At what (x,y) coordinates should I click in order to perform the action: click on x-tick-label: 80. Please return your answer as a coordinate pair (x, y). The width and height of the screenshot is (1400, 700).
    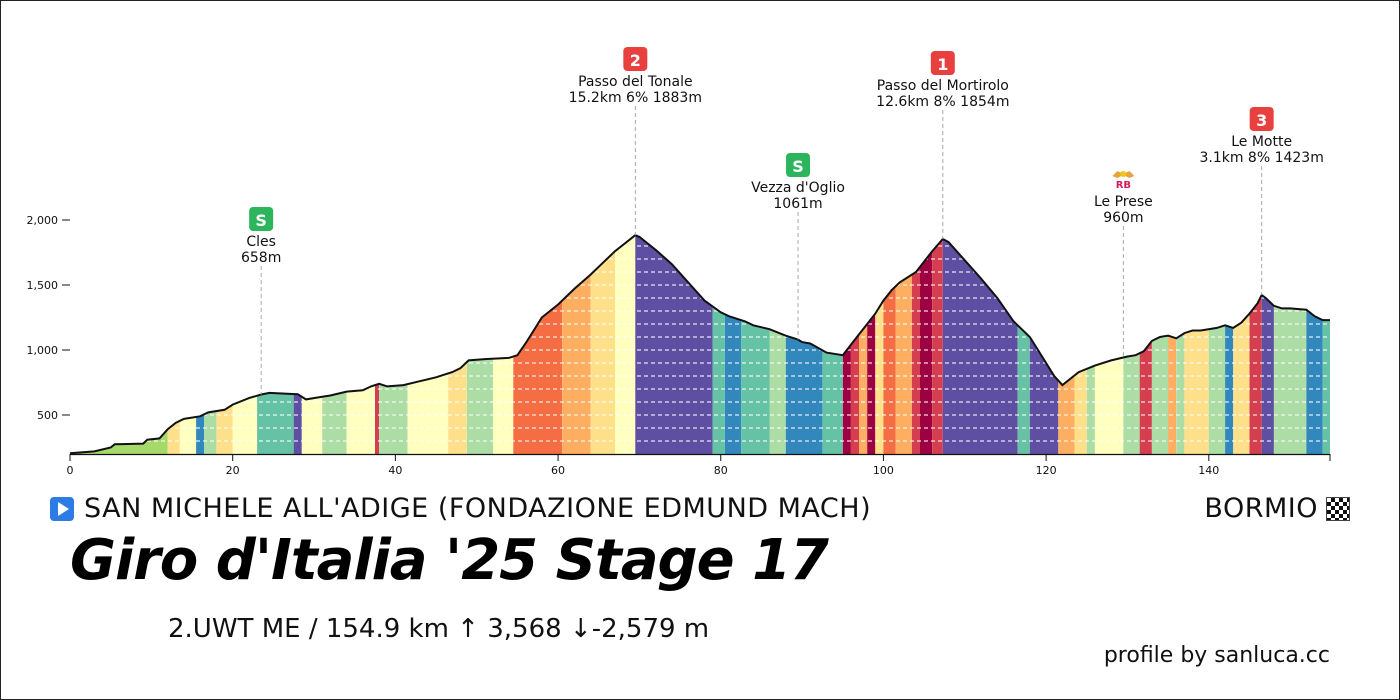
    Looking at the image, I should click on (721, 470).